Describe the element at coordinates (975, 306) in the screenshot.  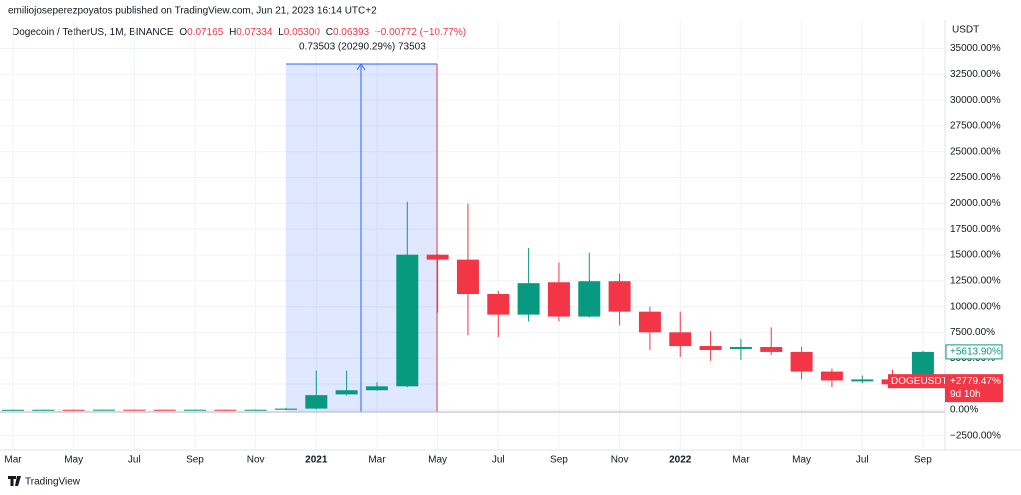
I see `y-tick-label: 10000.00%` at that location.